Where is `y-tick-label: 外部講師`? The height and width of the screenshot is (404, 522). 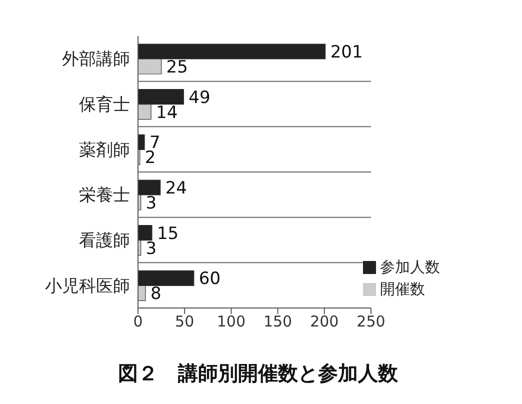 y-tick-label: 外部講師 is located at coordinates (96, 60).